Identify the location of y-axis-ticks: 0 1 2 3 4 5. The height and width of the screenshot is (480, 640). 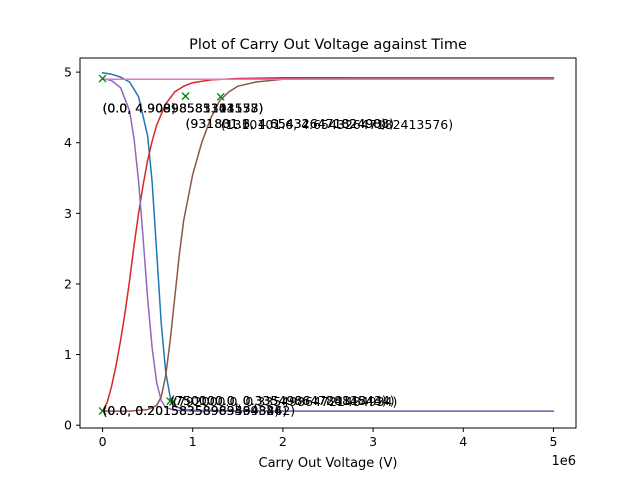
(72, 249).